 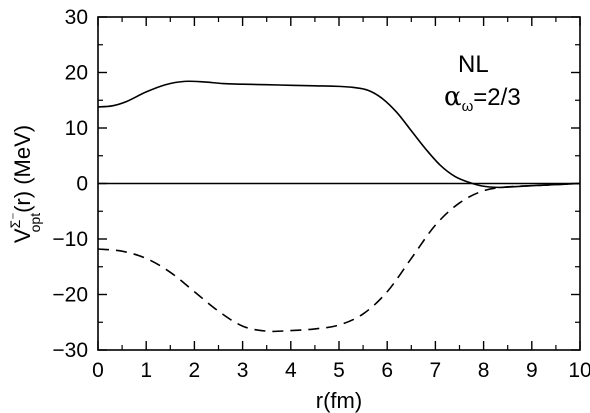 What do you see at coordinates (76, 17) in the screenshot?
I see `y-tick-label: 30` at bounding box center [76, 17].